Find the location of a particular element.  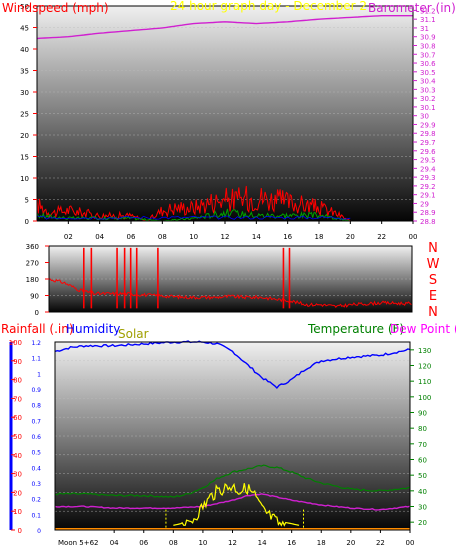

baro-tick-label: 29.6 is located at coordinates (428, 152).